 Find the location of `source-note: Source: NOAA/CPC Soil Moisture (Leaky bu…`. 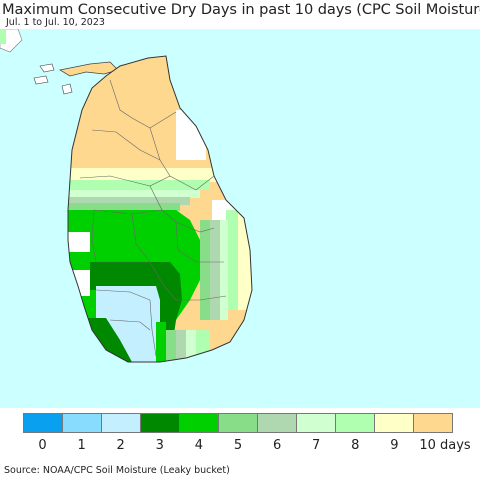

source-note: Source: NOAA/CPC Soil Moisture (Leaky bu… is located at coordinates (117, 470).